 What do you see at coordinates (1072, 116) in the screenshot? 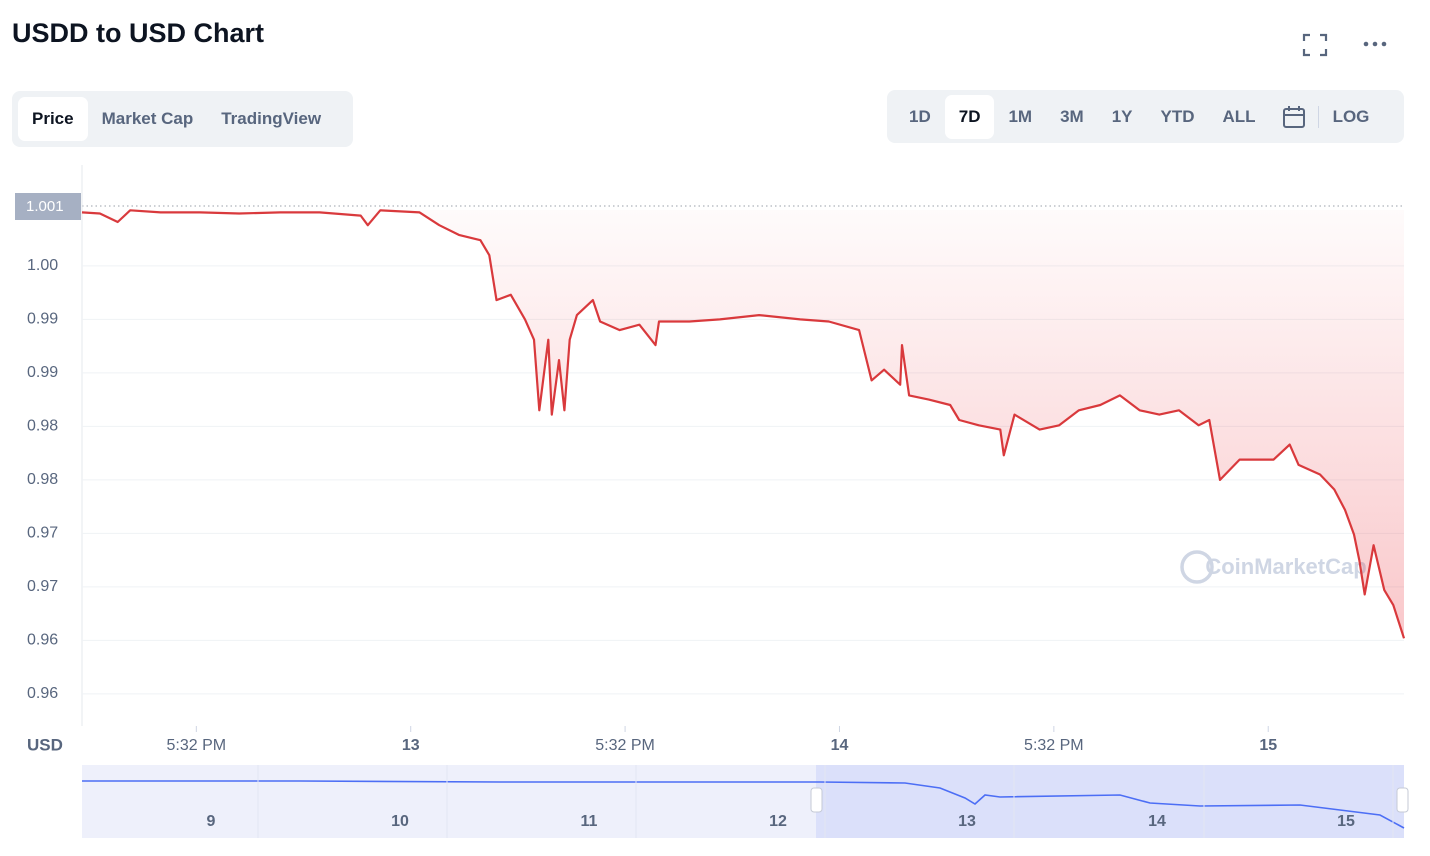
I see `range-button: 3M` at bounding box center [1072, 116].